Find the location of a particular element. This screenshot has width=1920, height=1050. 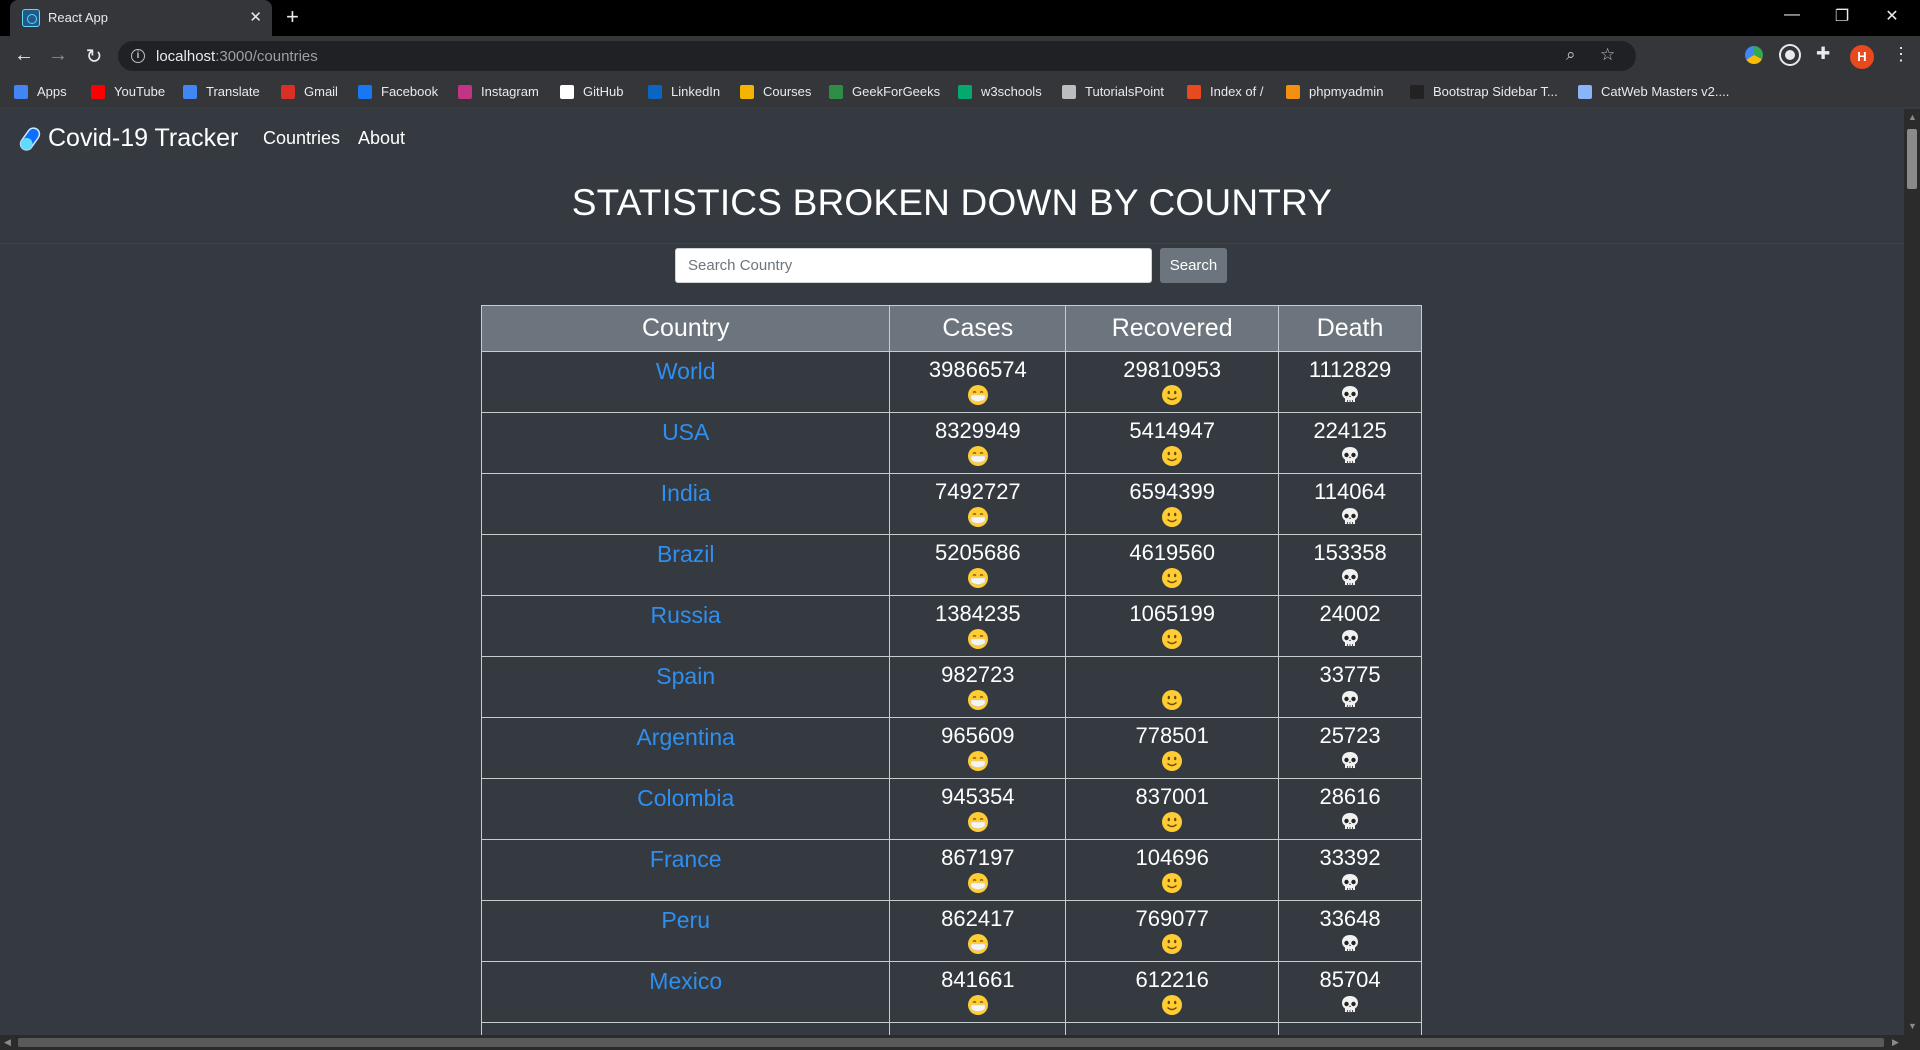

death-cell: 85704 is located at coordinates (1350, 992).